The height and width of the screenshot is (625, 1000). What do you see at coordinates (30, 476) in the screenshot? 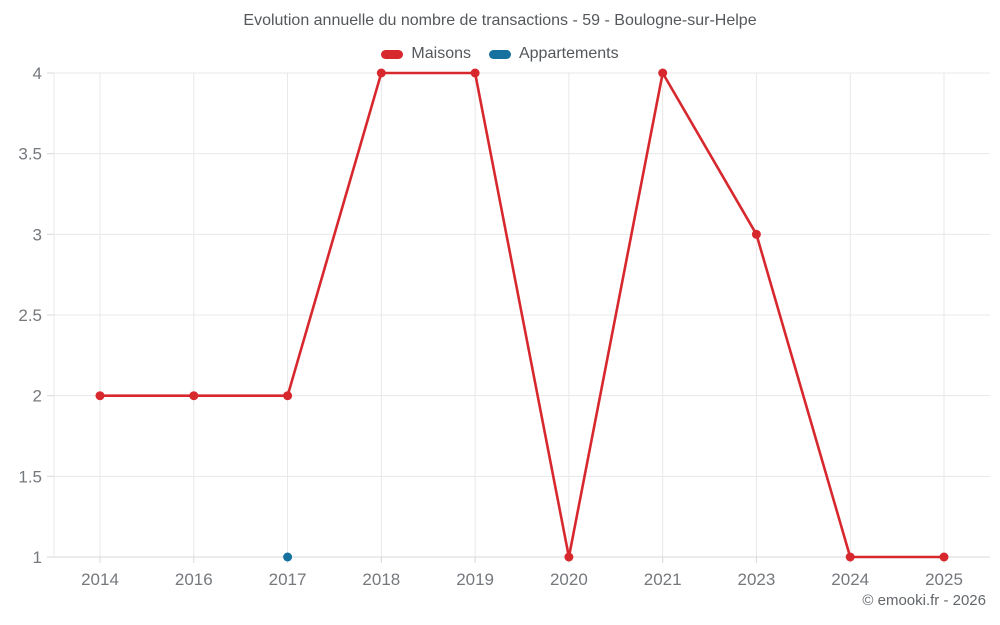
I see `y-tick-label: 1.5` at bounding box center [30, 476].